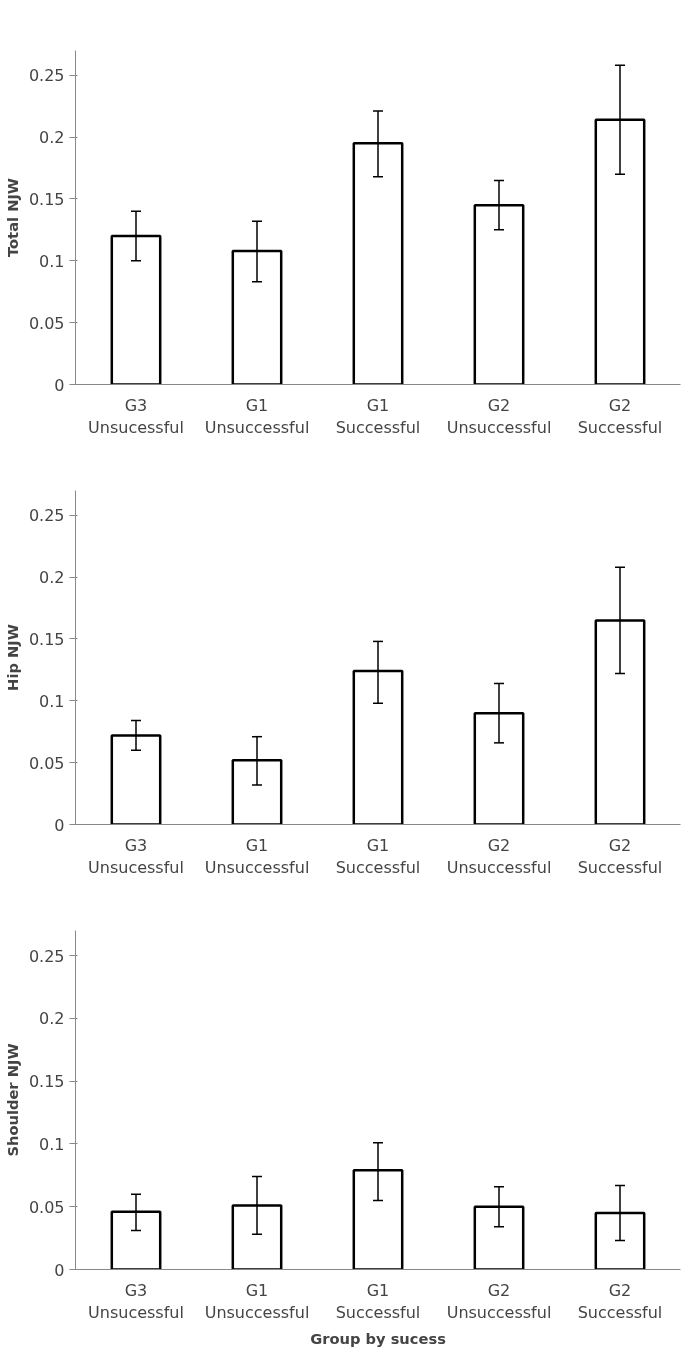  What do you see at coordinates (12, 1100) in the screenshot?
I see `y-axis-title: Shoulder NJW` at bounding box center [12, 1100].